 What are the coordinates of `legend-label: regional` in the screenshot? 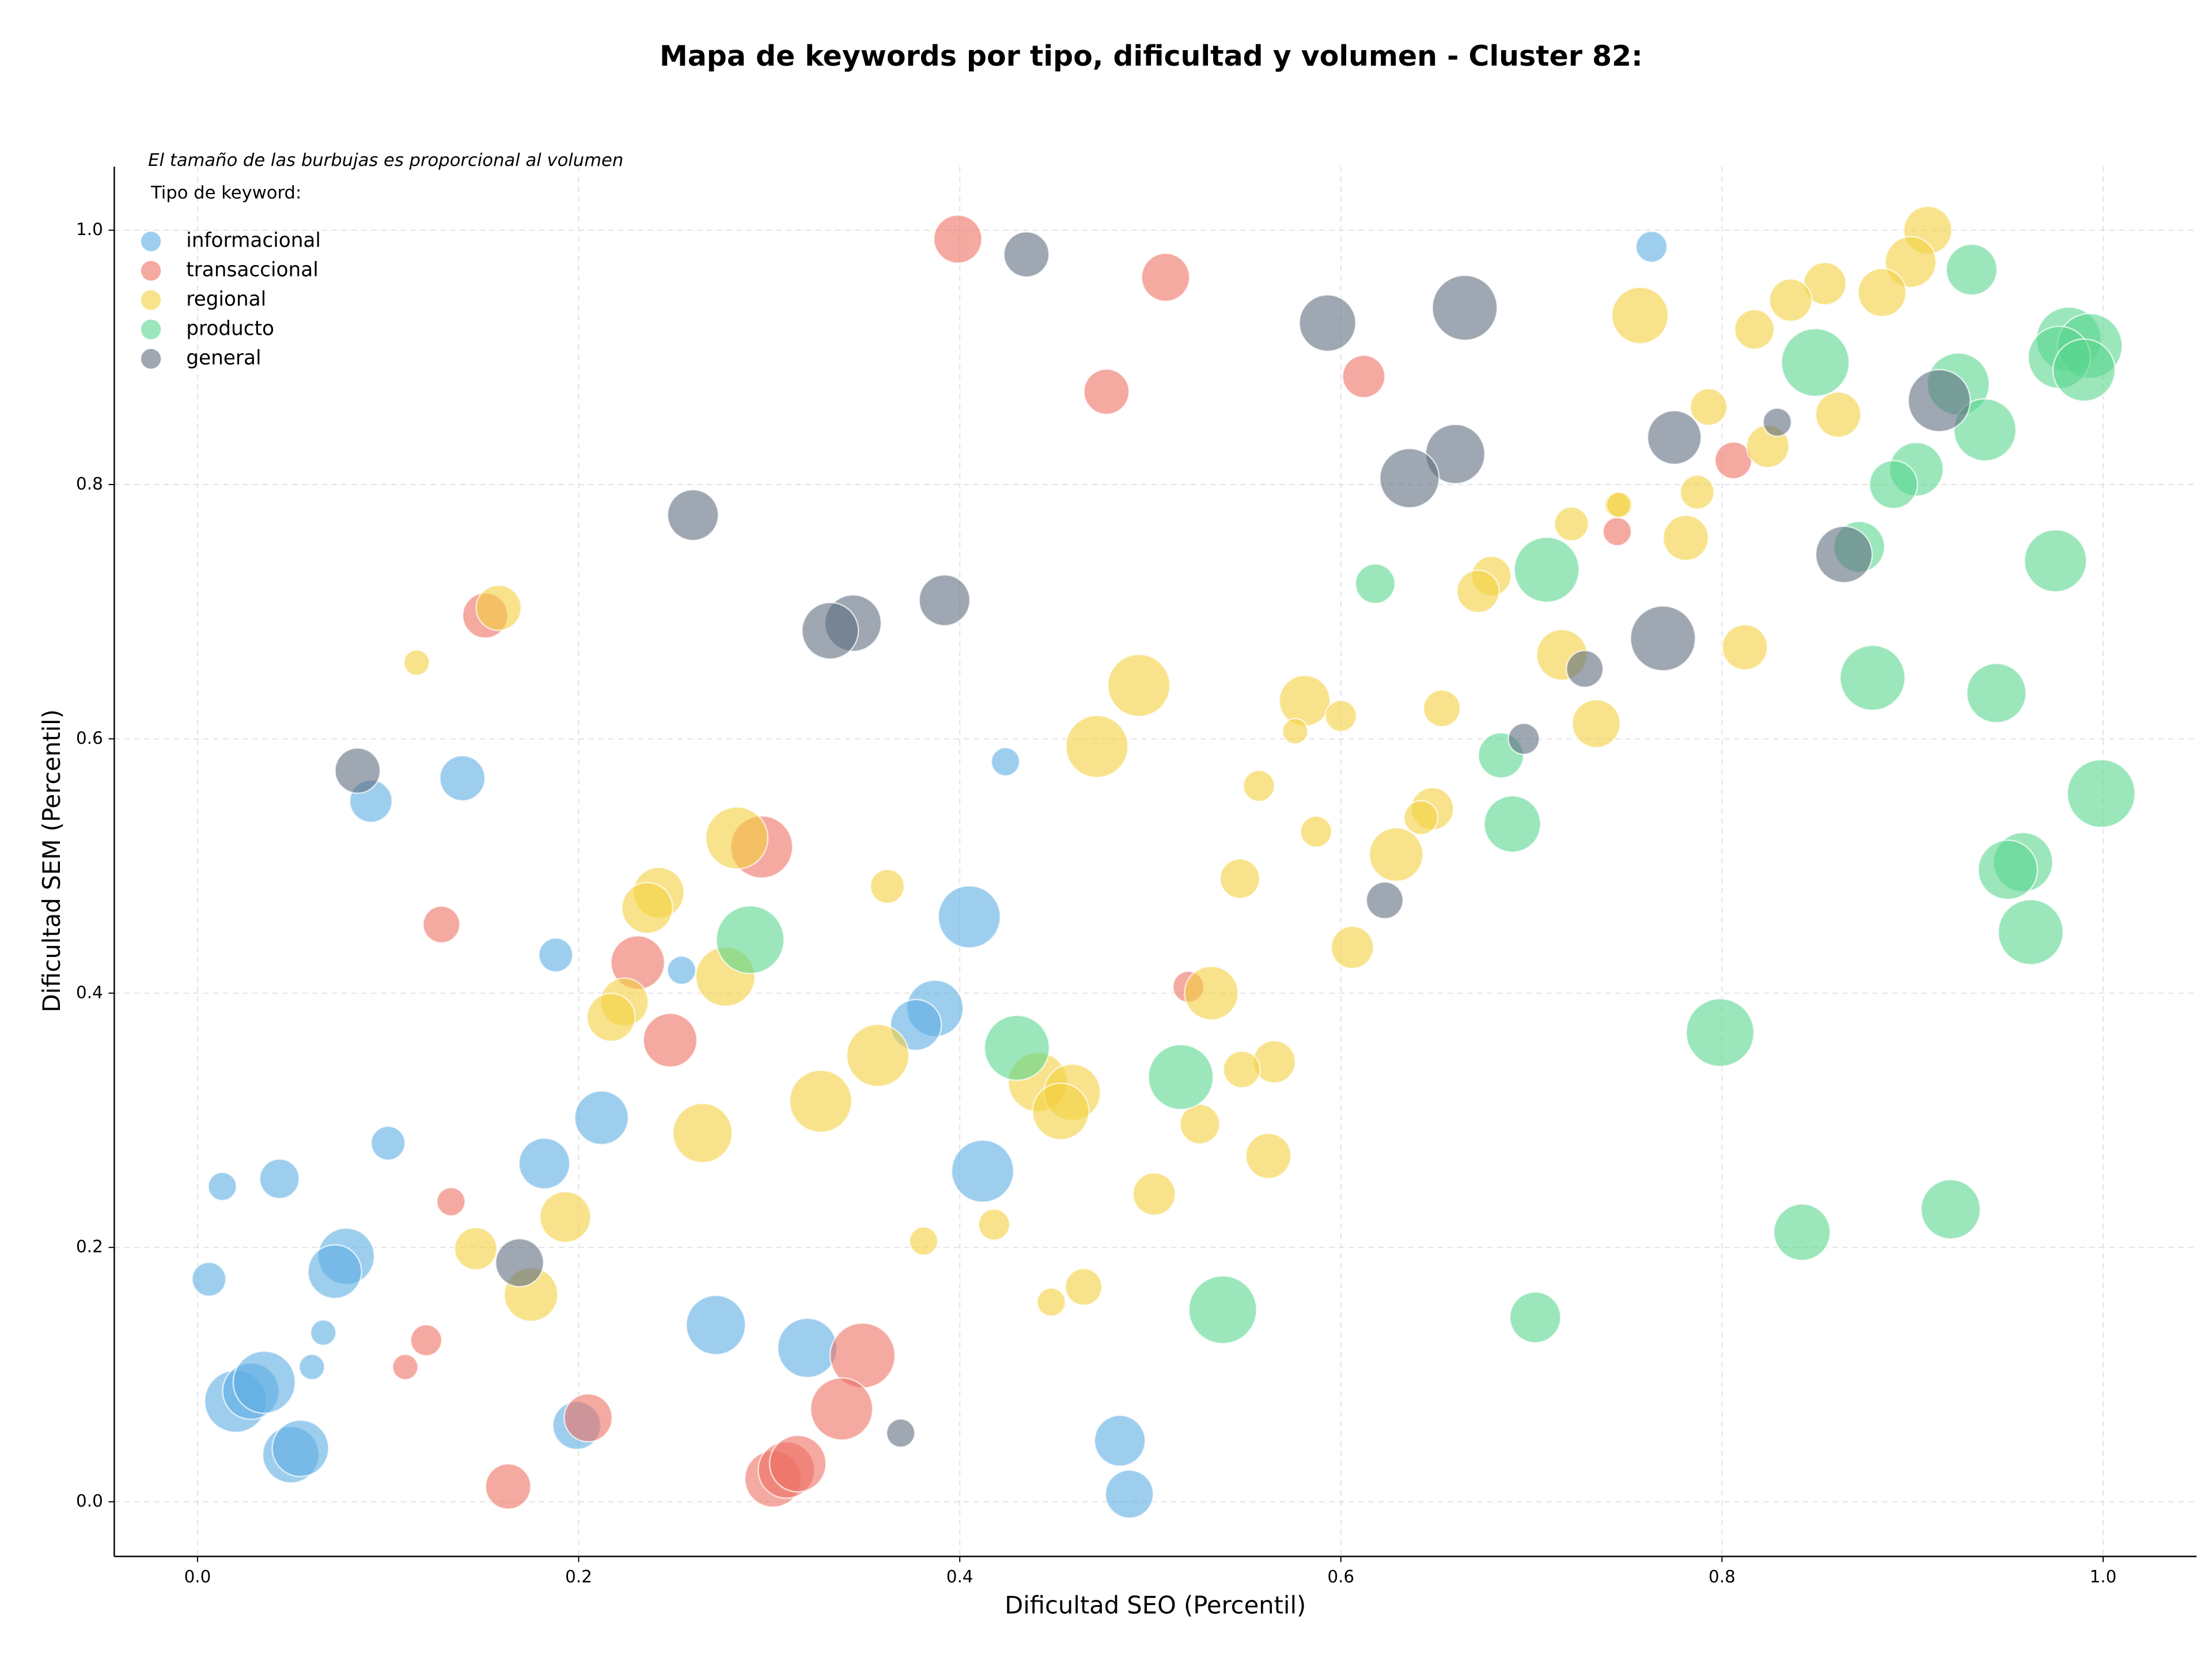 It's located at (226, 299).